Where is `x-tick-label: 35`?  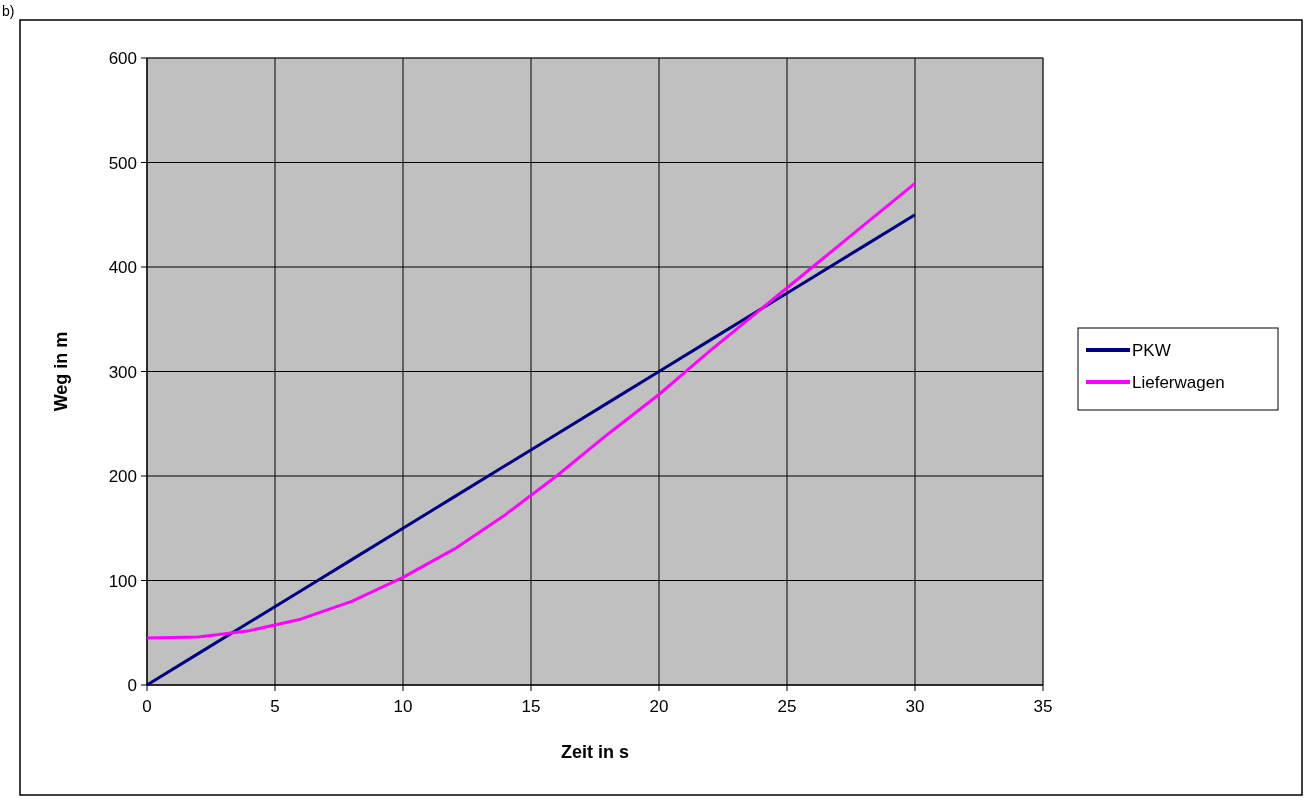
x-tick-label: 35 is located at coordinates (1043, 706).